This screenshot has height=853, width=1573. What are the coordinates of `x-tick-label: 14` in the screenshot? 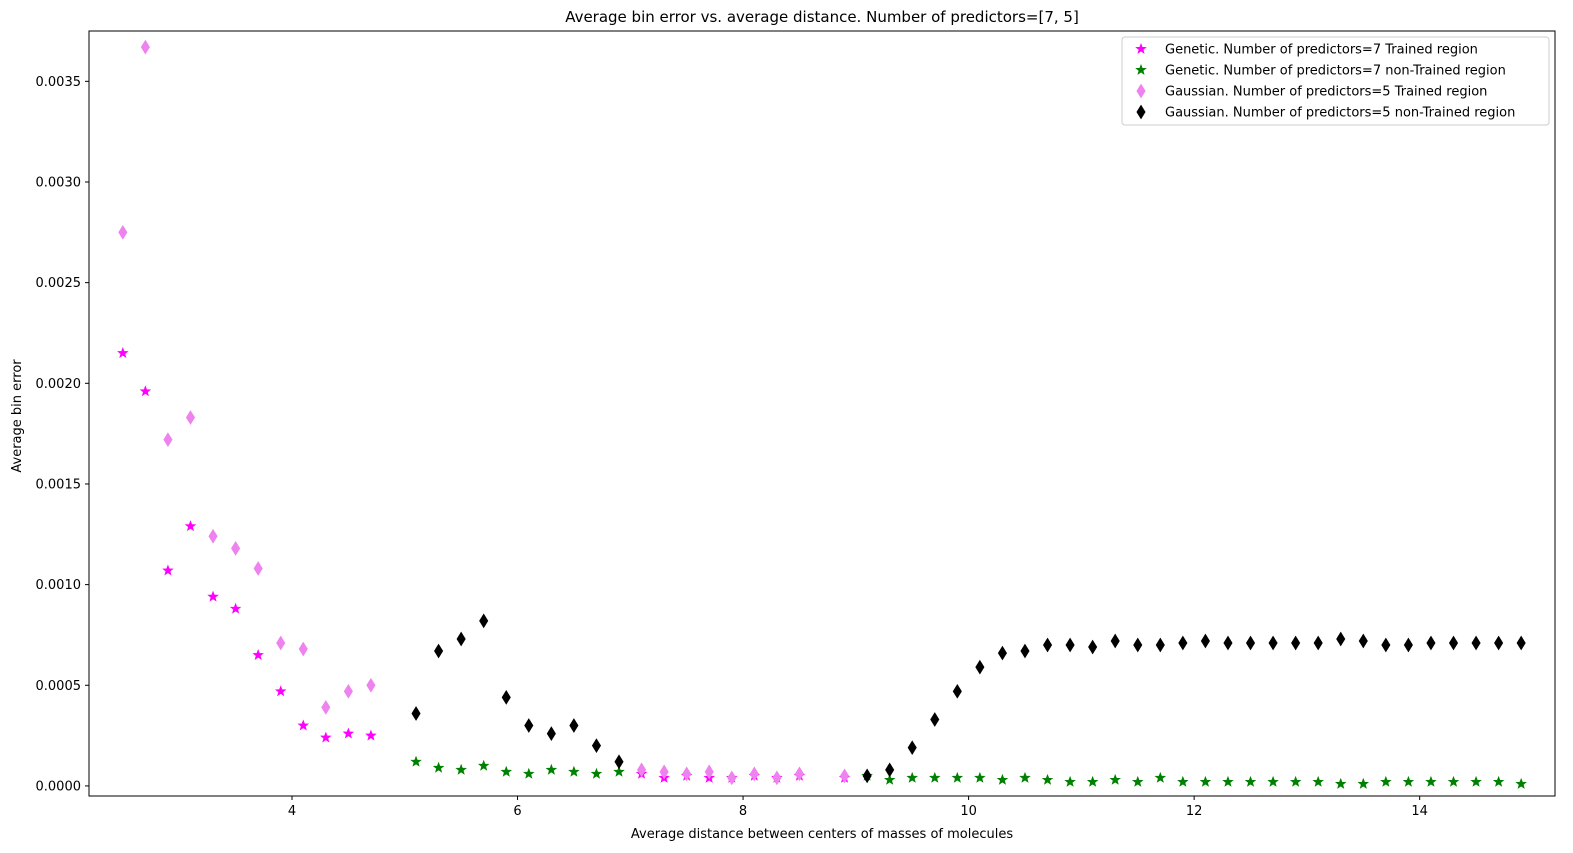 It's located at (1419, 811).